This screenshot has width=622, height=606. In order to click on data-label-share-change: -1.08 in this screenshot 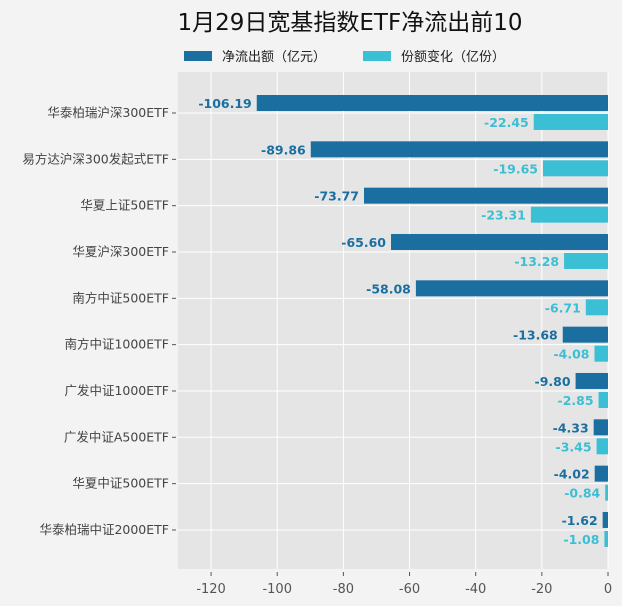, I will do `click(581, 539)`.